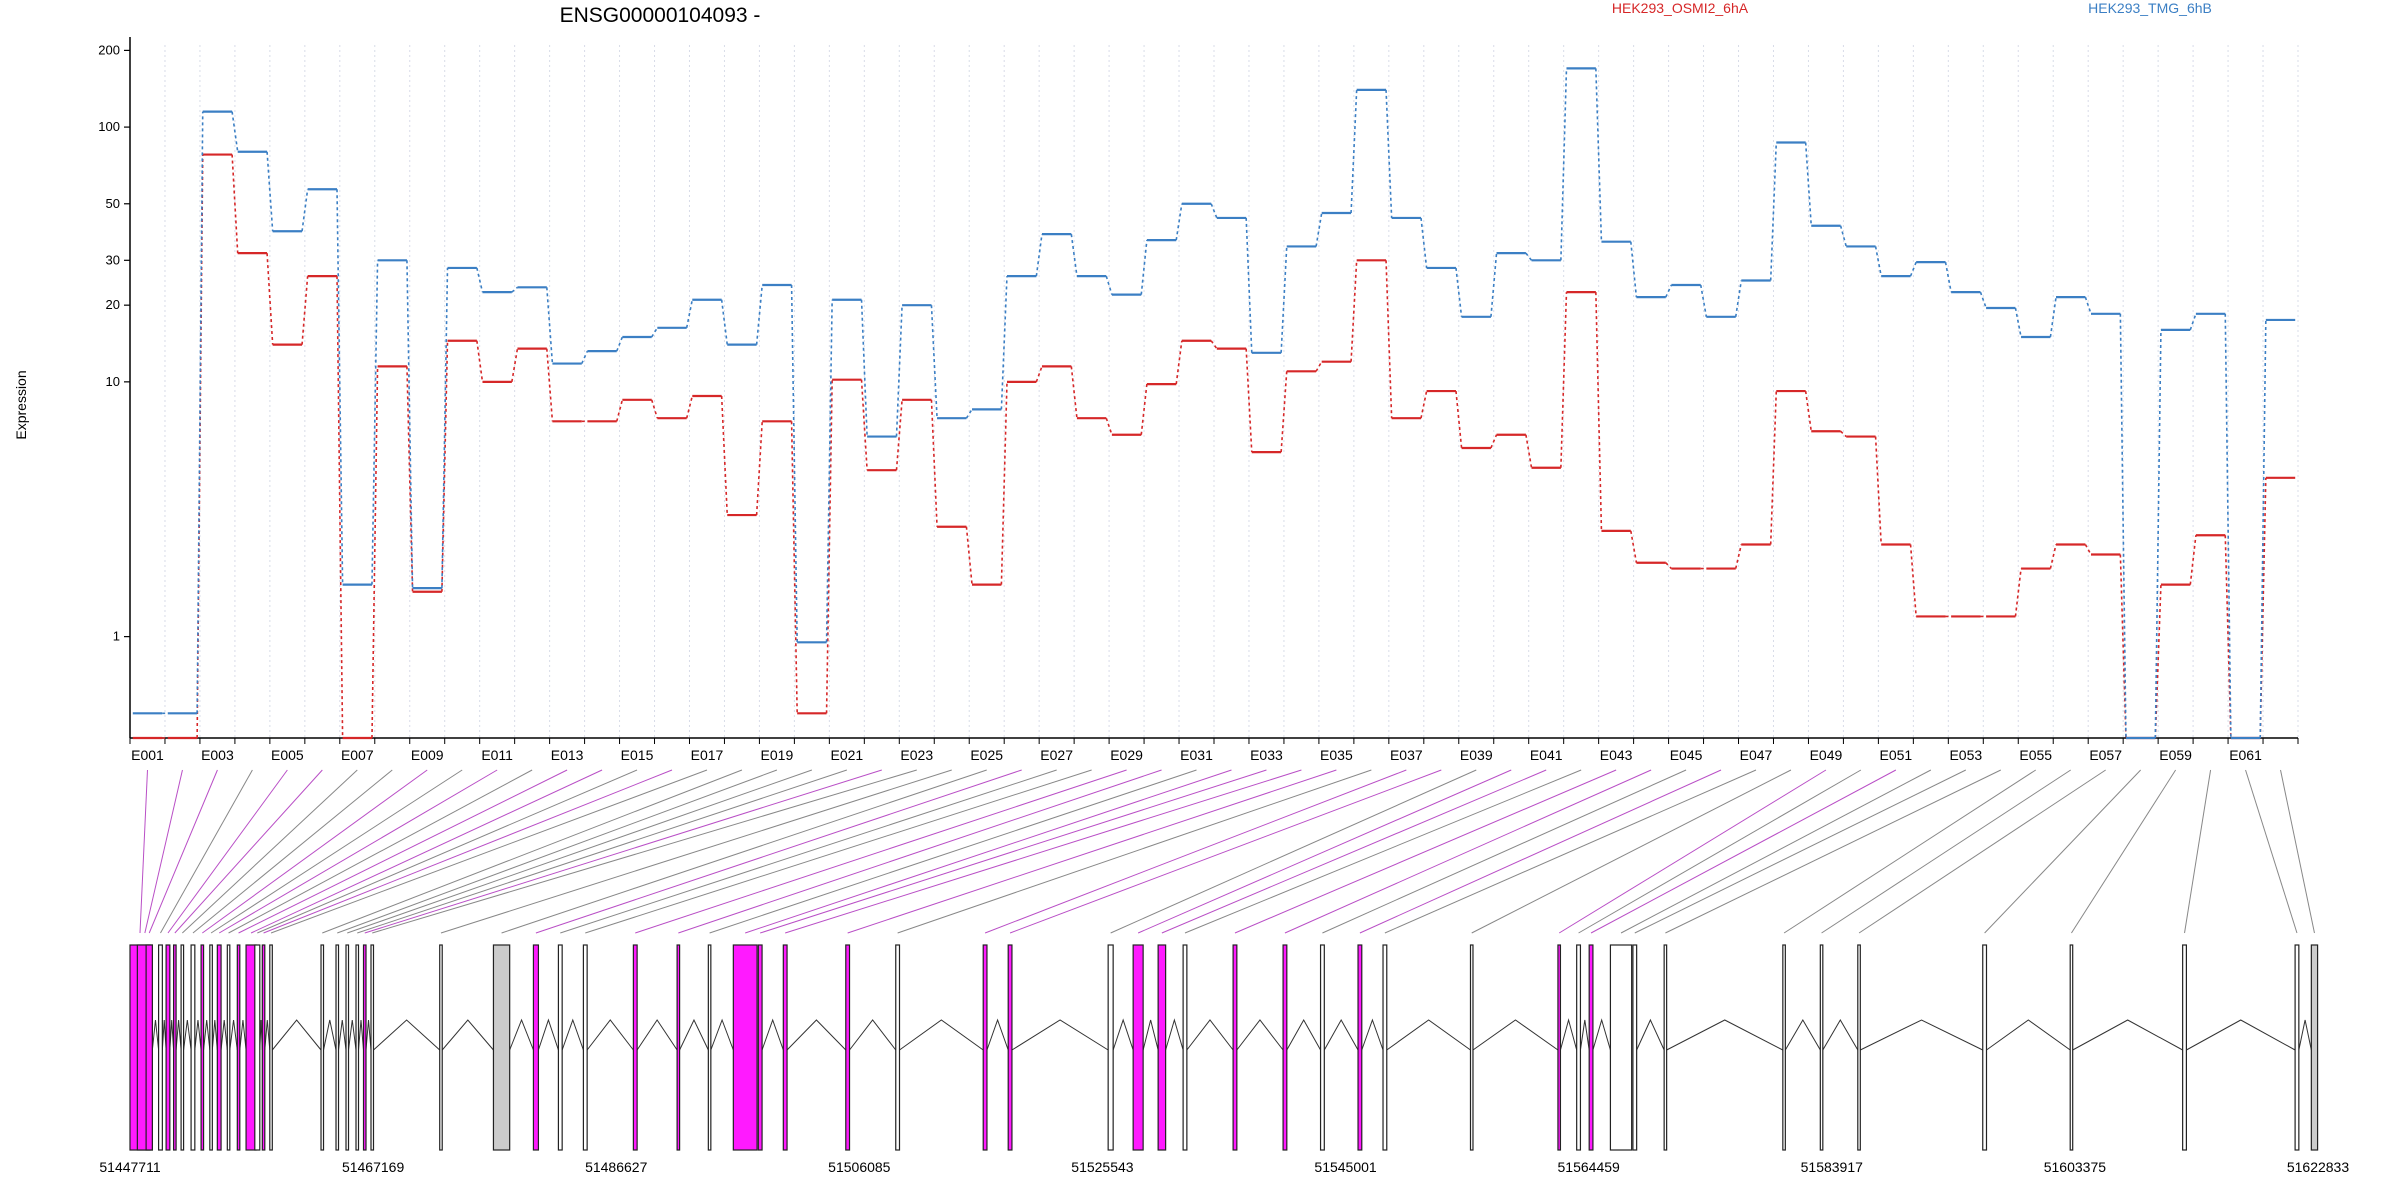  Describe the element at coordinates (427, 755) in the screenshot. I see `x-tick-label: E009` at that location.